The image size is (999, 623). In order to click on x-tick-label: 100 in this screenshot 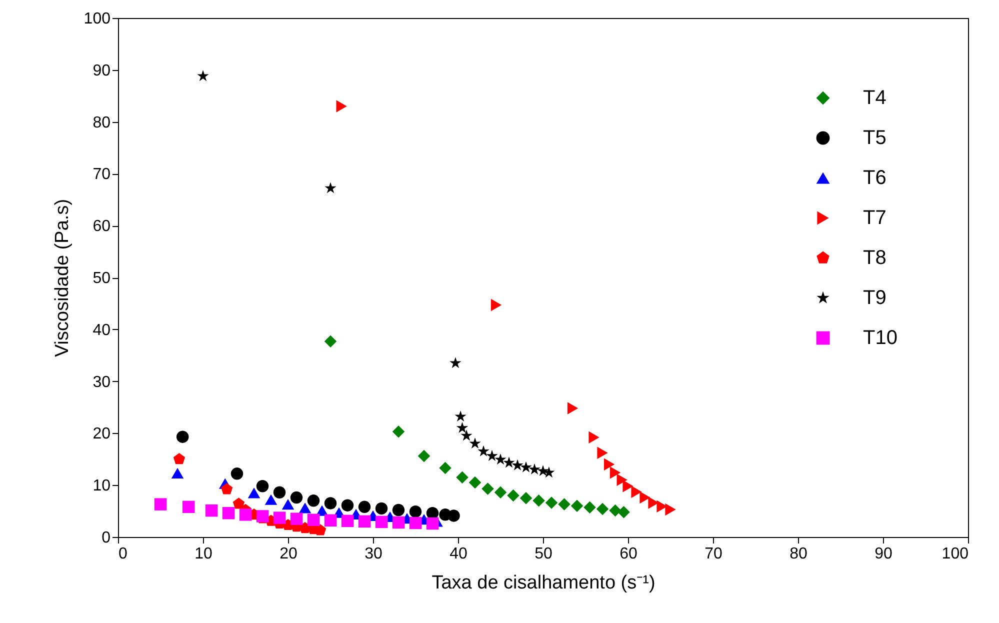, I will do `click(955, 554)`.